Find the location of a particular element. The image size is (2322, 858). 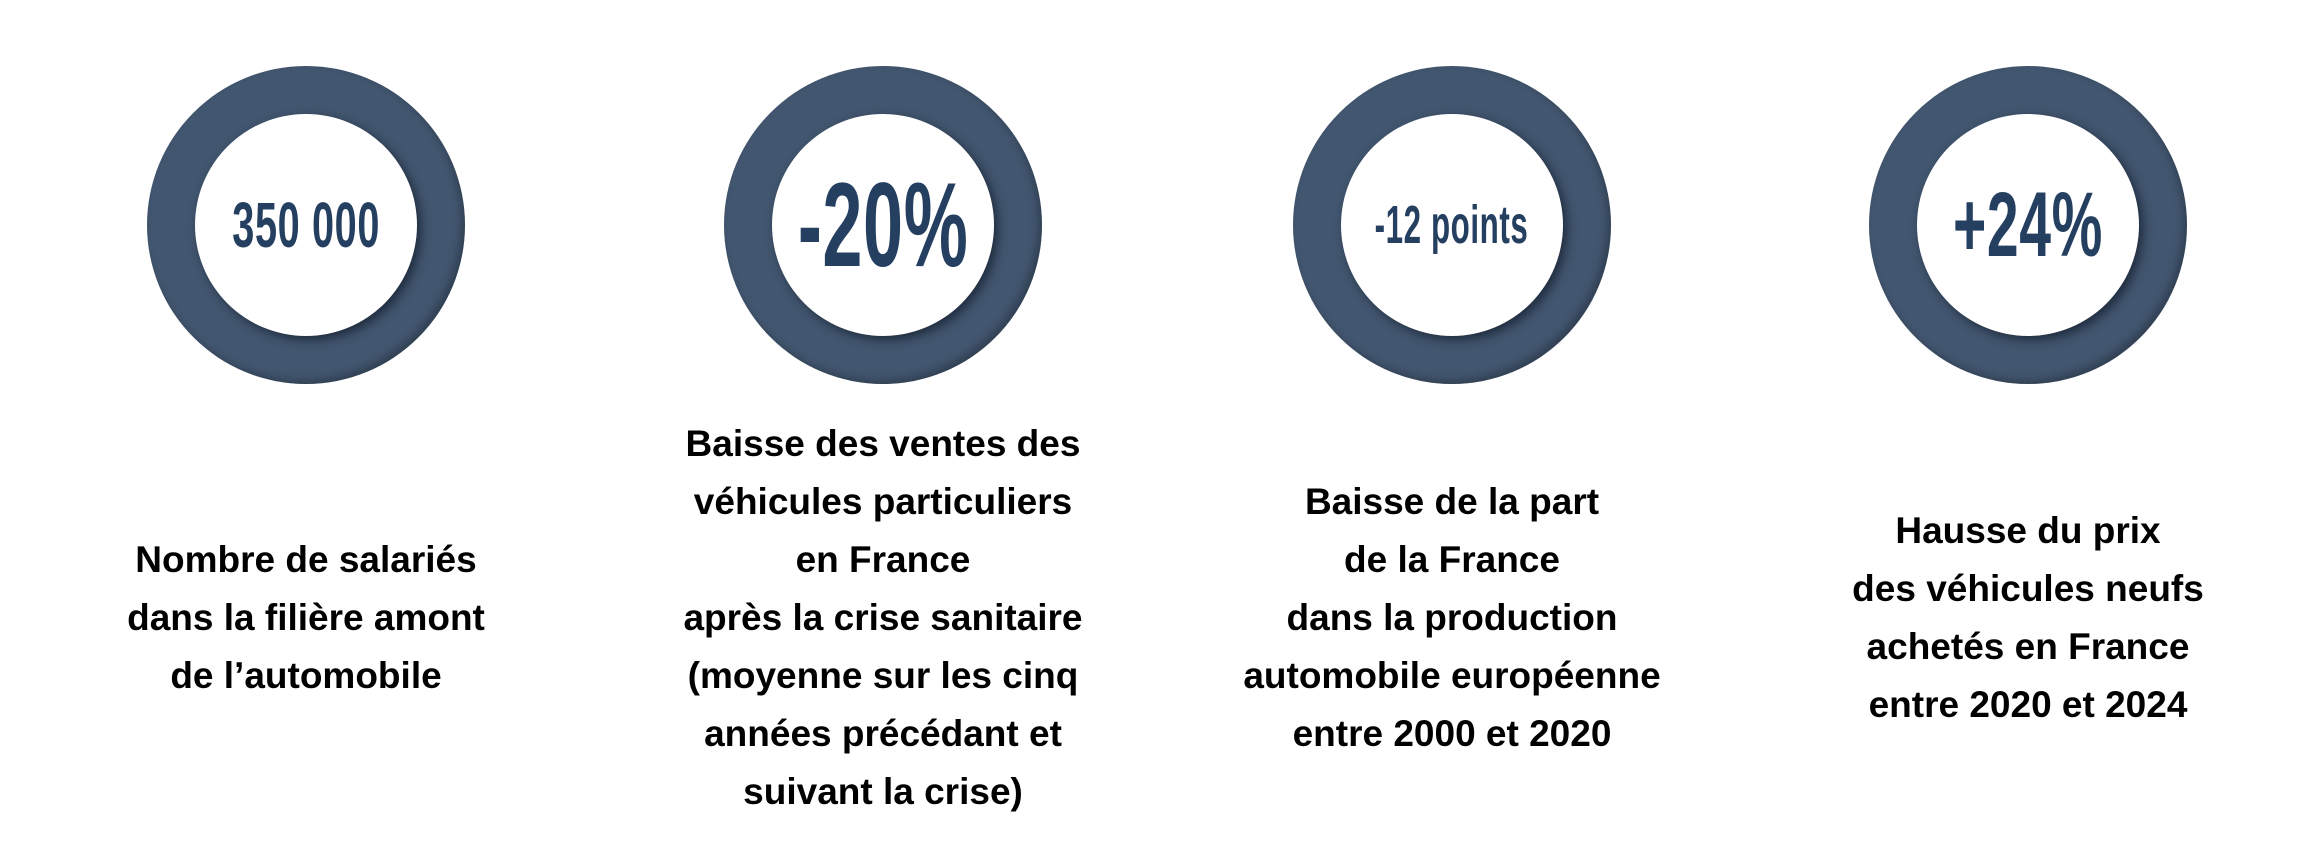

description-line: entre 2000 et 2020 is located at coordinates (1452, 733).